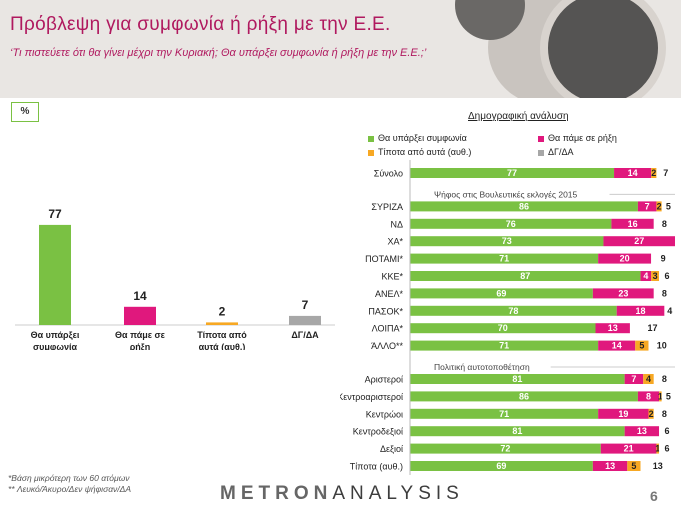  What do you see at coordinates (387, 207) in the screenshot?
I see `row-label: ΣΥΡΙΖΑ` at bounding box center [387, 207].